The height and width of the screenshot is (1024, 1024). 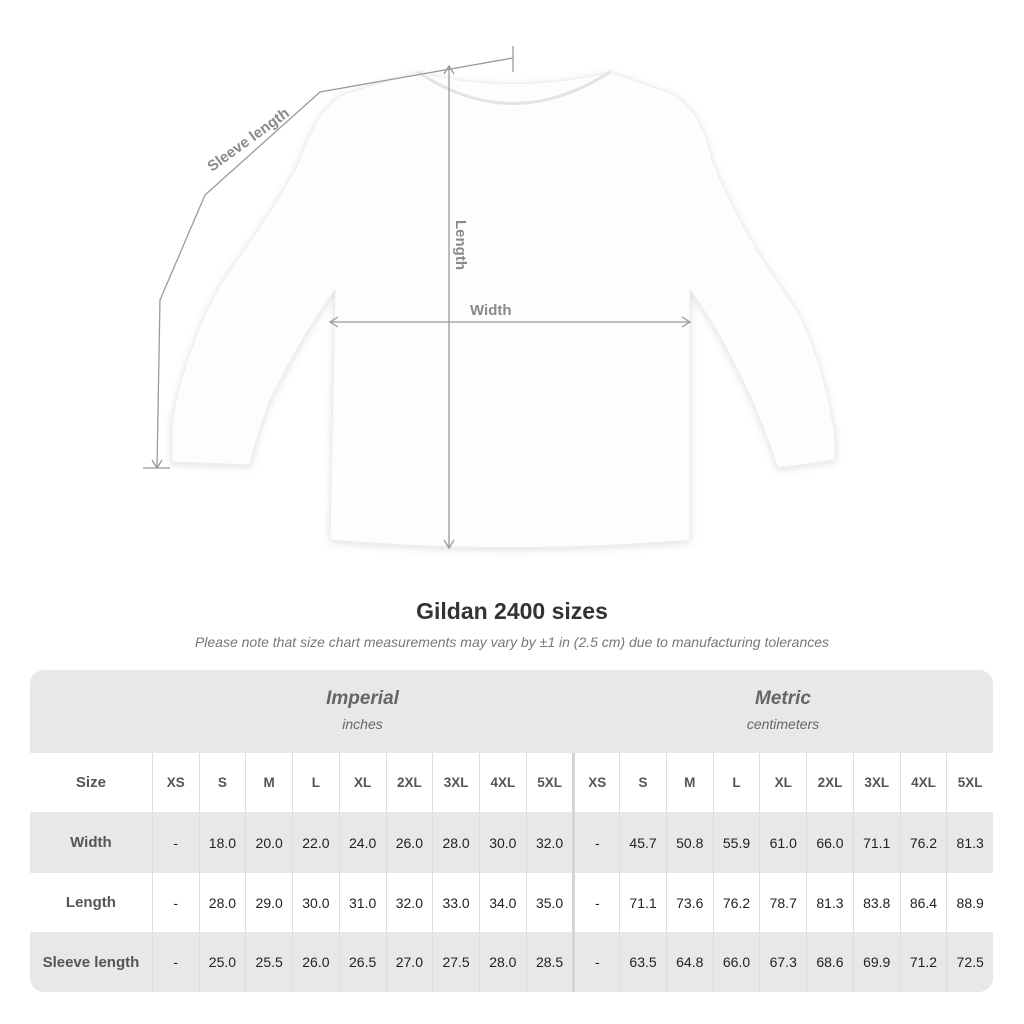 What do you see at coordinates (362, 724) in the screenshot?
I see `imperial-unit: inches` at bounding box center [362, 724].